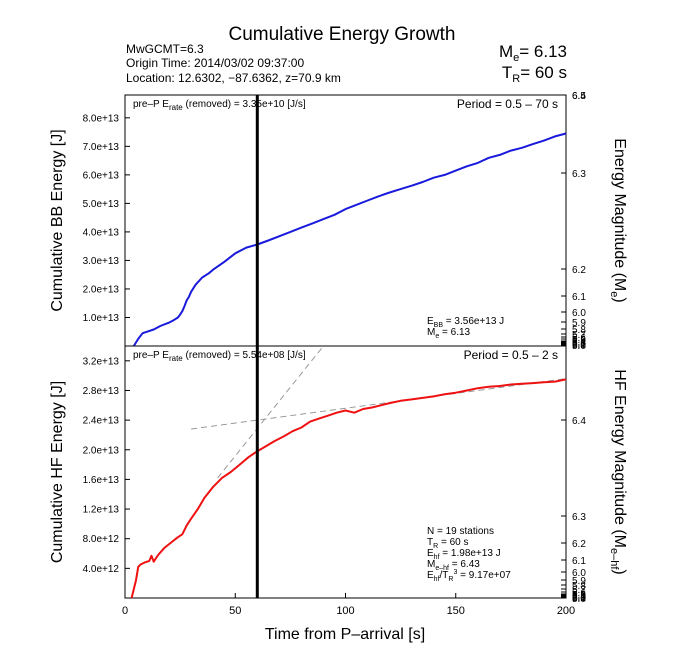 The image size is (680, 660). What do you see at coordinates (447, 543) in the screenshot?
I see `stats-note: TR = 60 s` at bounding box center [447, 543].